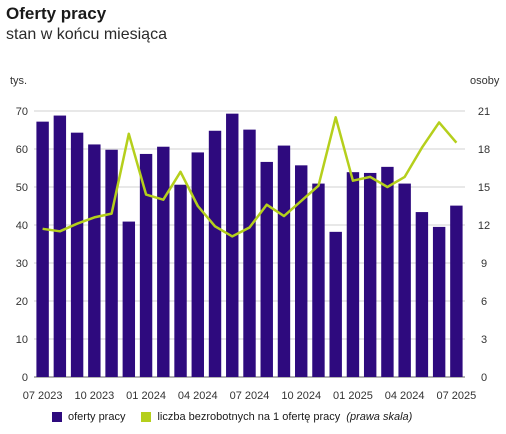 The height and width of the screenshot is (434, 506). Describe the element at coordinates (484, 302) in the screenshot. I see `y-tick-label-right: 6` at that location.